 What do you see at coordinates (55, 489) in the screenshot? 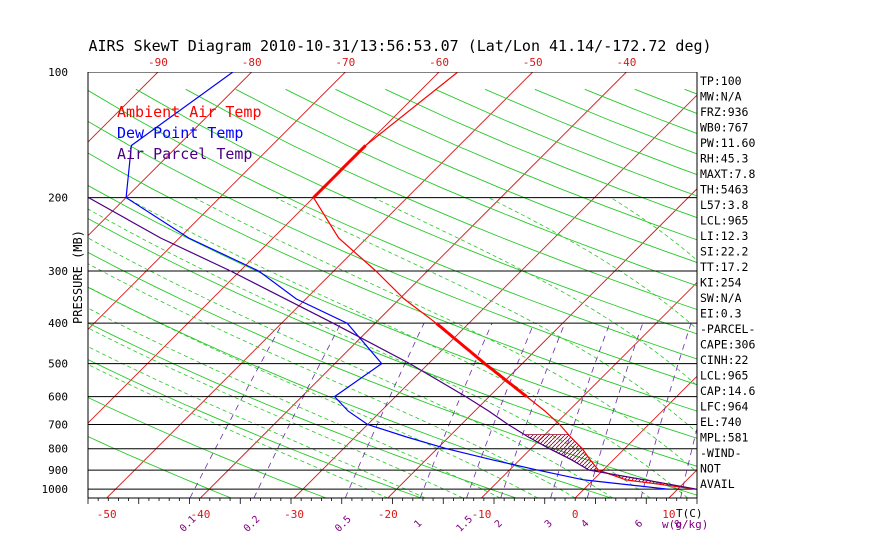
I see `pressure-tick-label: 1000` at bounding box center [55, 489].